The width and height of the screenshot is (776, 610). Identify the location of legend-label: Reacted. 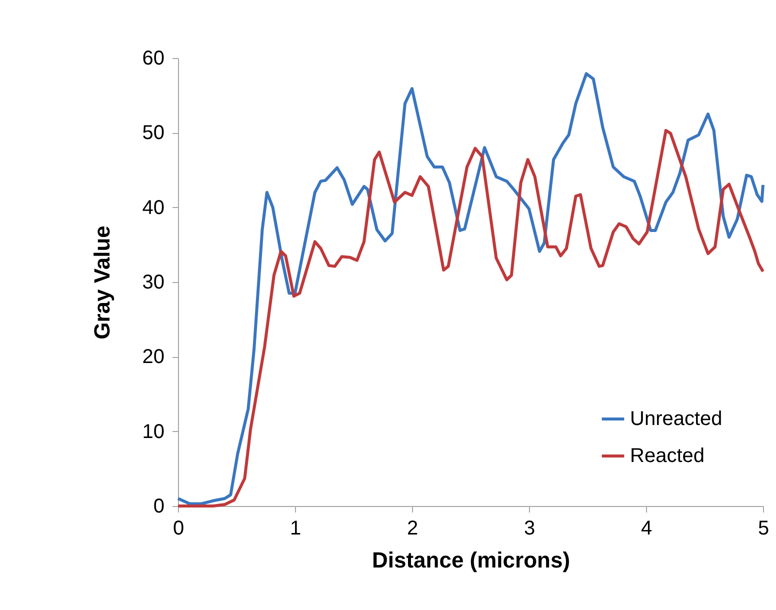
(667, 456).